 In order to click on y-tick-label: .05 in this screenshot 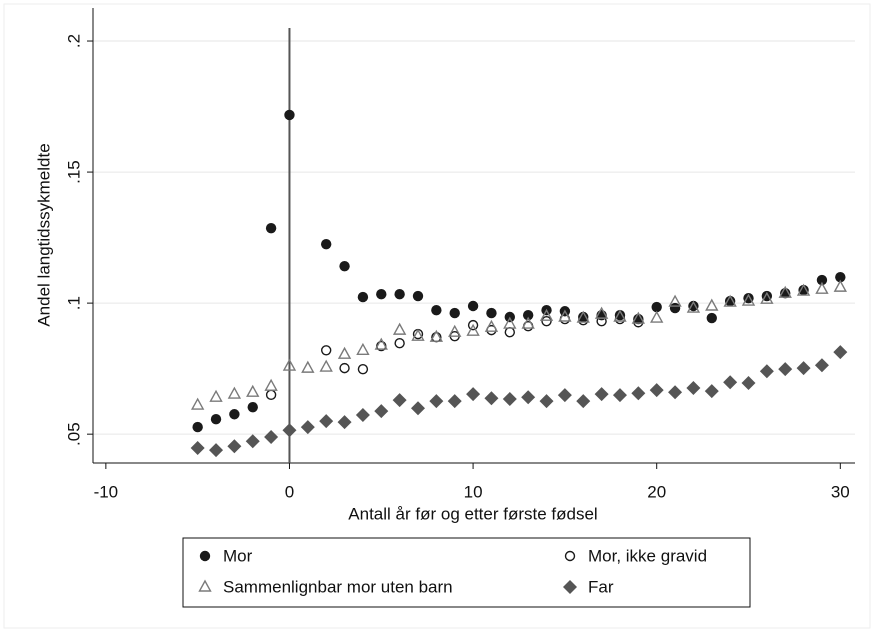, I will do `click(73, 434)`.